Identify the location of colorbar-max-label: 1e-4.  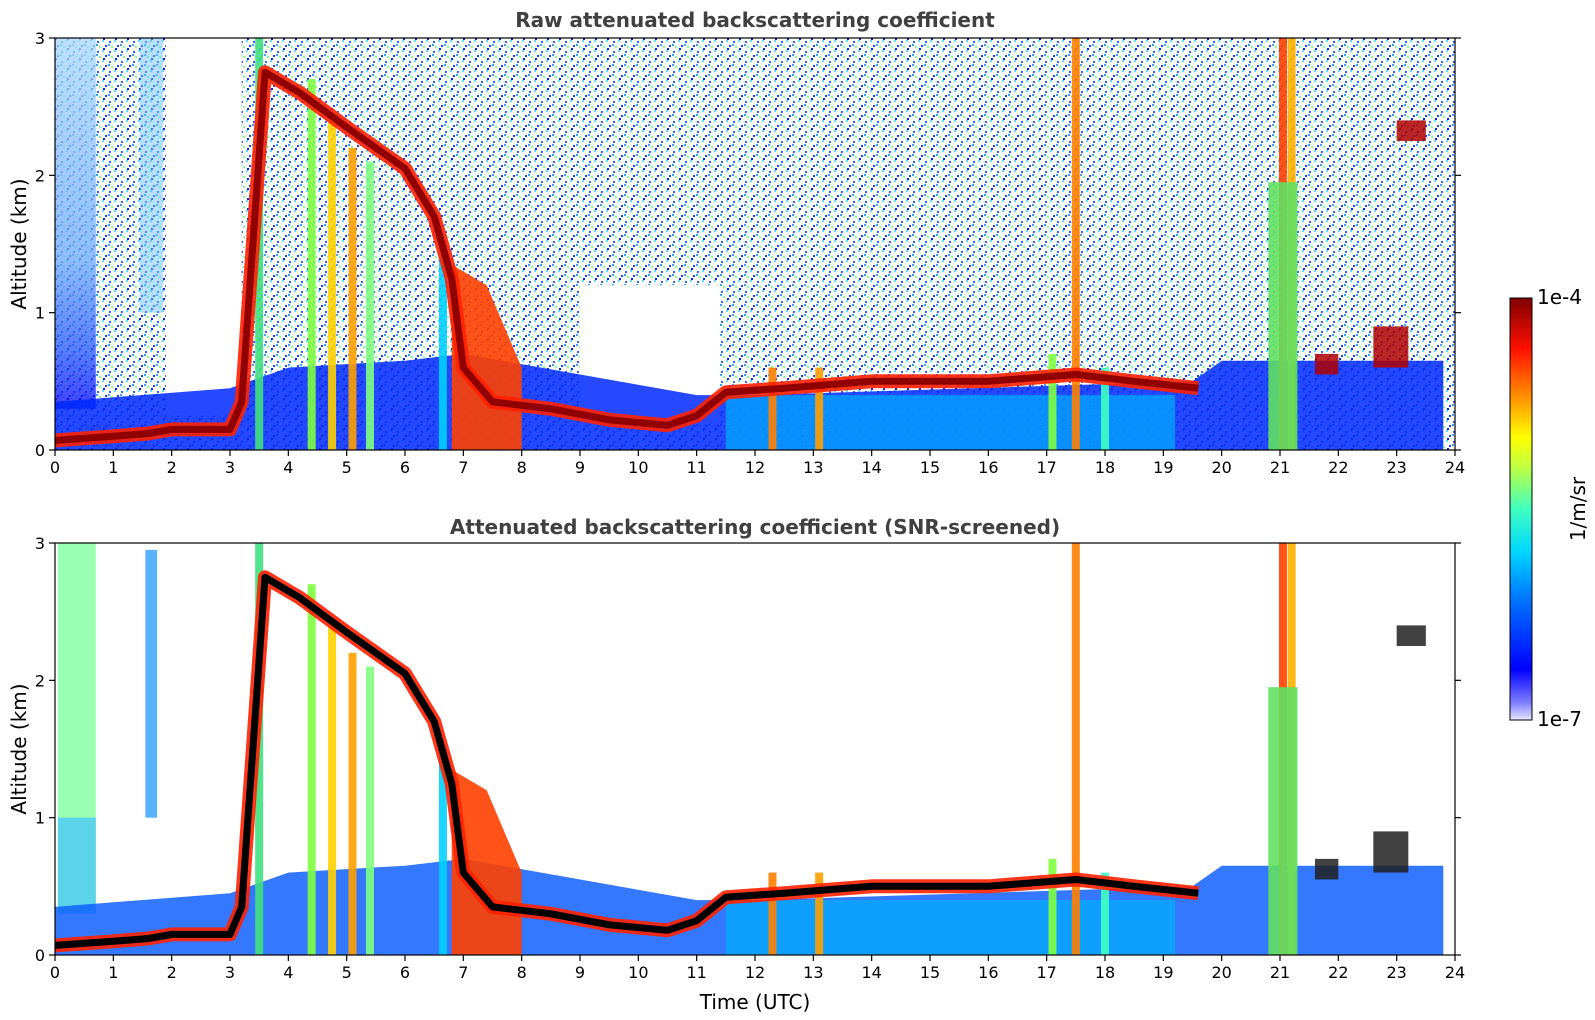
(1559, 297).